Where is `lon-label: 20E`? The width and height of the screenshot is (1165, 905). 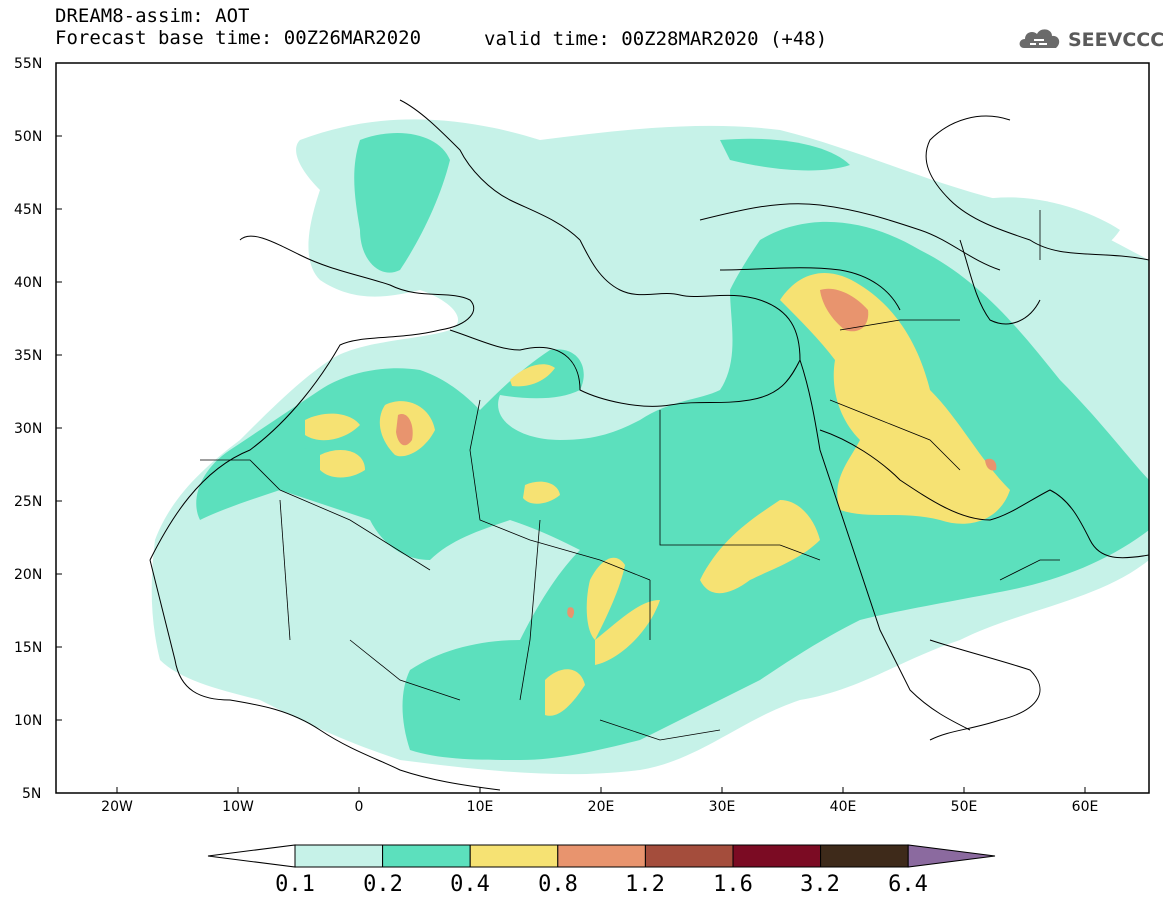
lon-label: 20E is located at coordinates (601, 807).